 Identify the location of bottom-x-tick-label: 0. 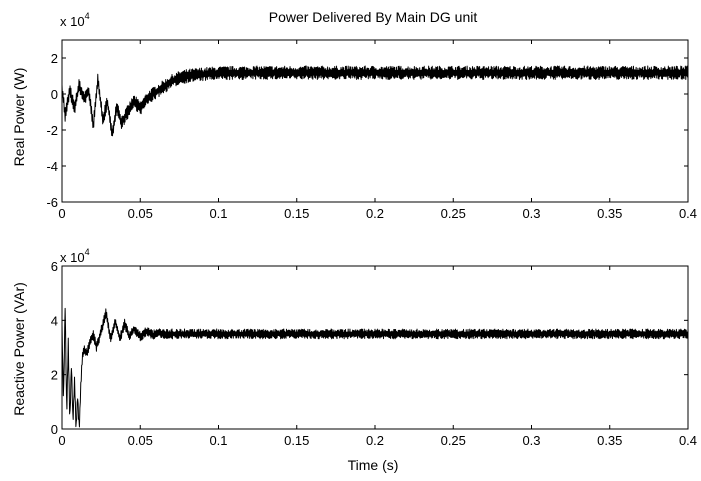
(61, 440).